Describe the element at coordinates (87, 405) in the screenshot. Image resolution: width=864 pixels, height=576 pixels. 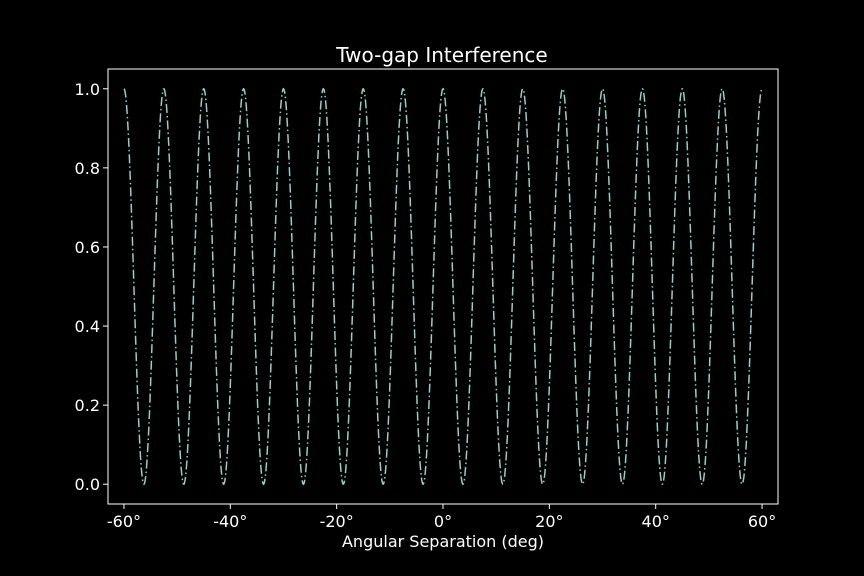
I see `y-tick-label: 0.2` at that location.